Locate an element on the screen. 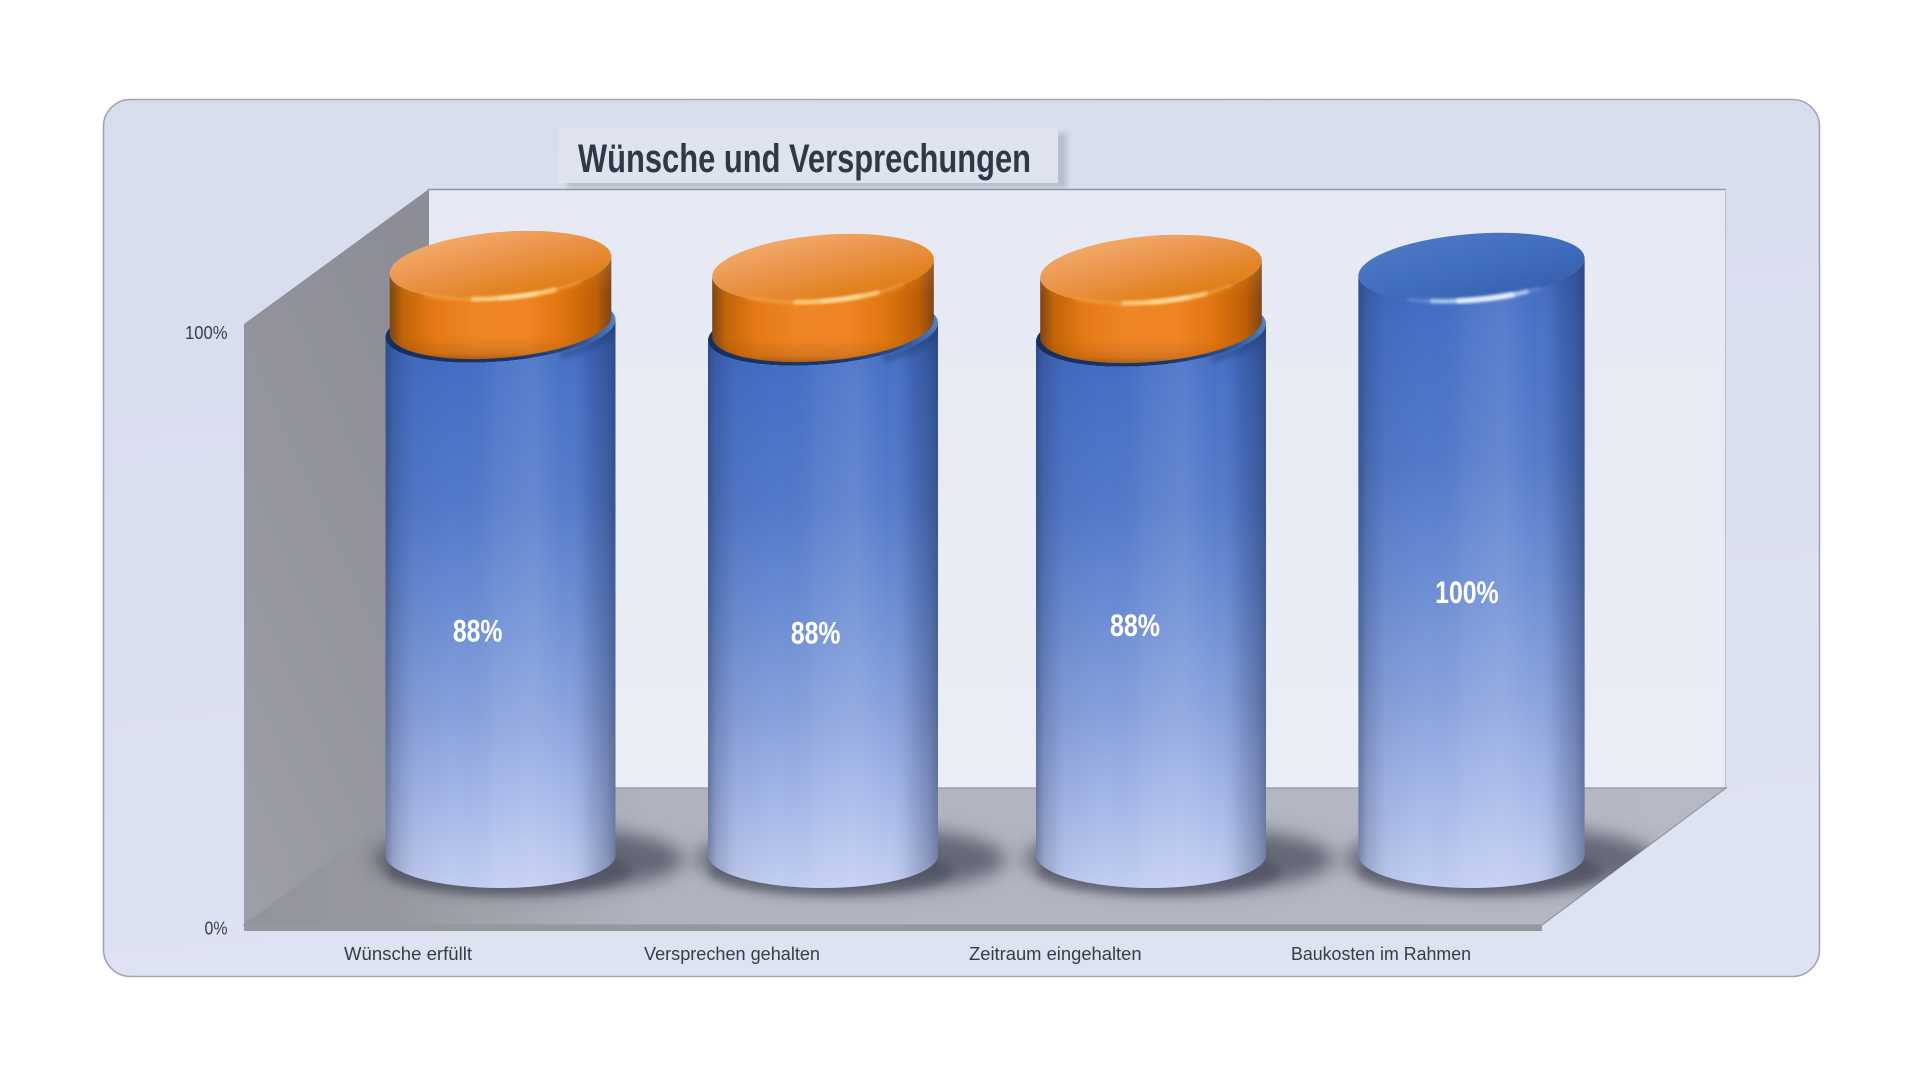 The height and width of the screenshot is (1080, 1920). svg-text: 0% is located at coordinates (216, 928).